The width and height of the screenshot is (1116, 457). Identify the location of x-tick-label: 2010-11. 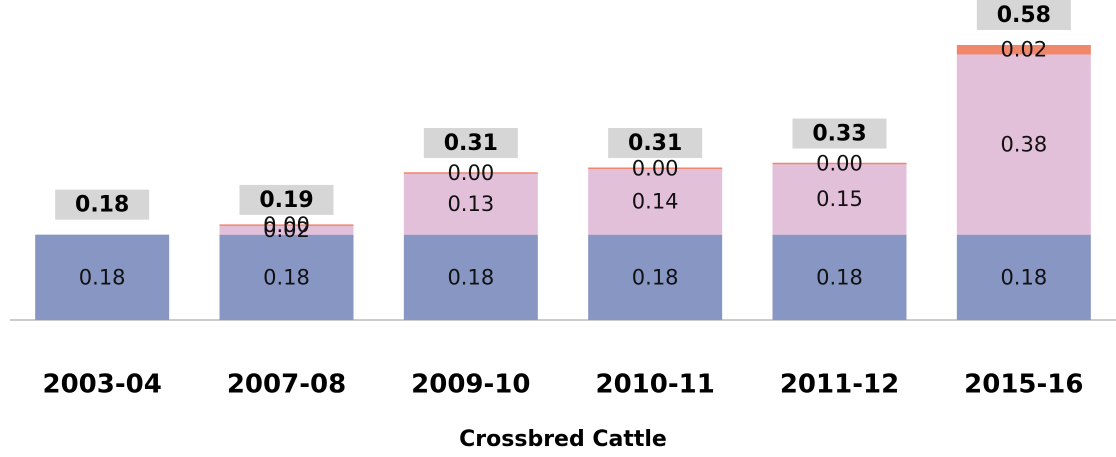
(654, 385).